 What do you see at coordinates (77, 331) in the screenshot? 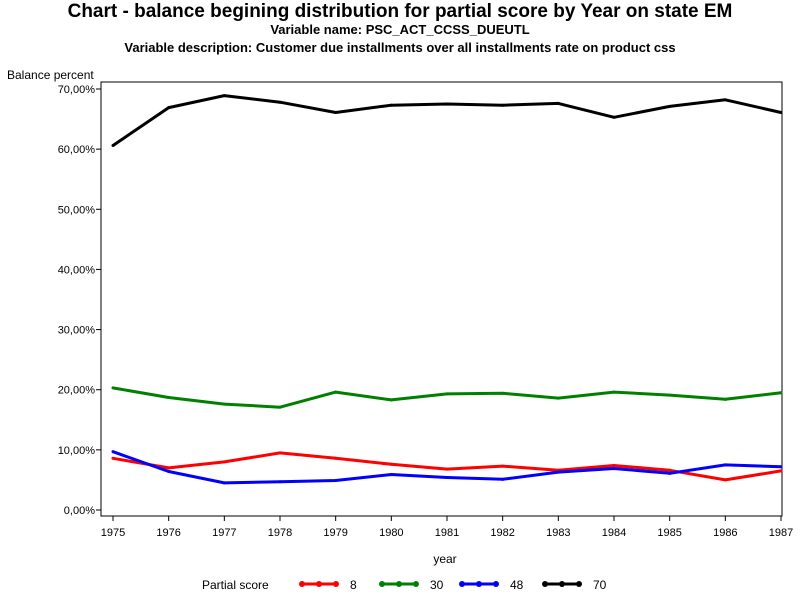
I see `y-tick-label: 30,00%` at bounding box center [77, 331].